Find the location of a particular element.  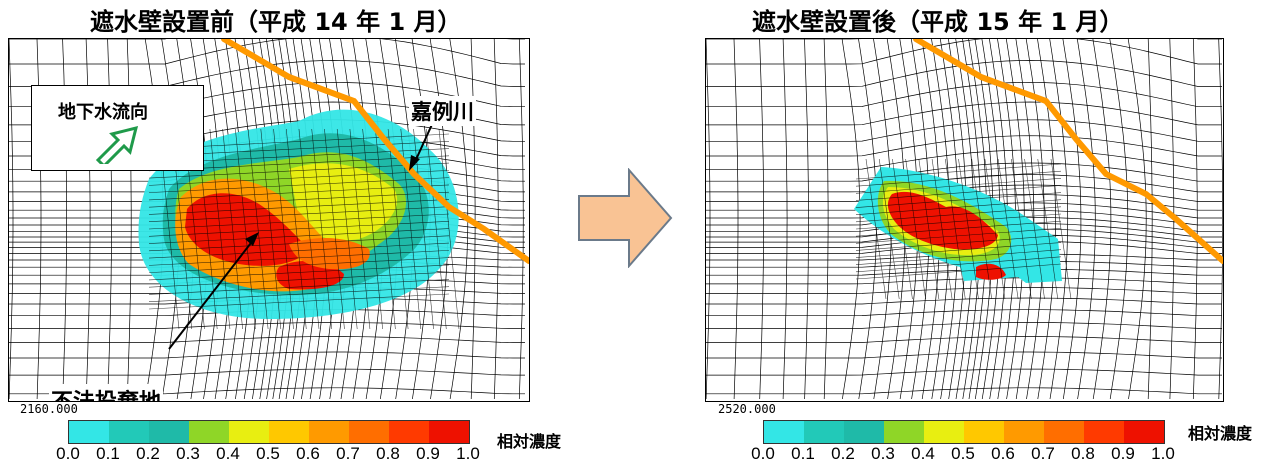

site-pointer-line is located at coordinates (211, 294).